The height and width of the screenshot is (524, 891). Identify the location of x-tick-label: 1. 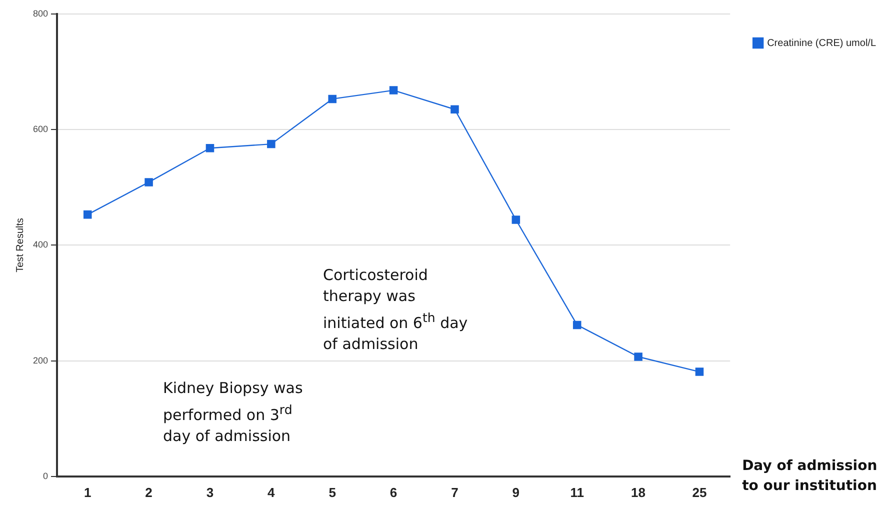
(88, 492).